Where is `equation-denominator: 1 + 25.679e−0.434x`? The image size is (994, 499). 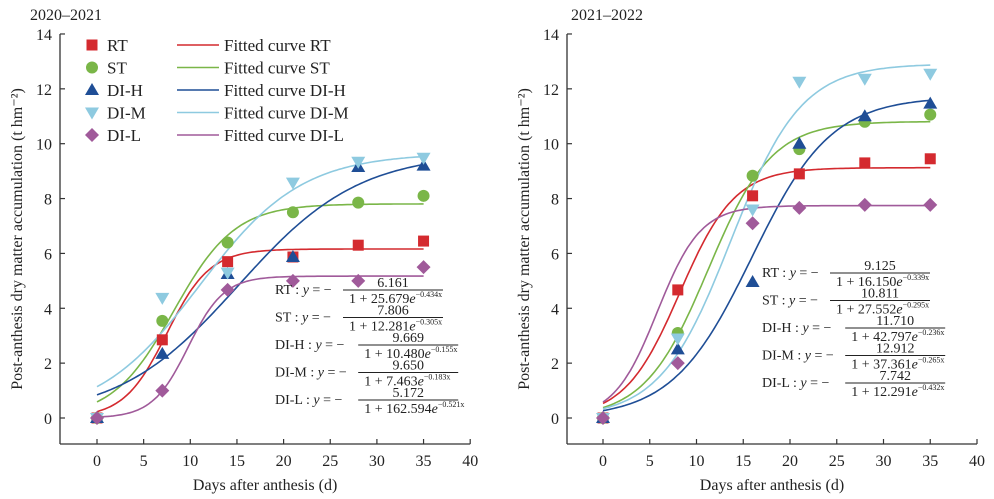 equation-denominator: 1 + 25.679e−0.434x is located at coordinates (395, 298).